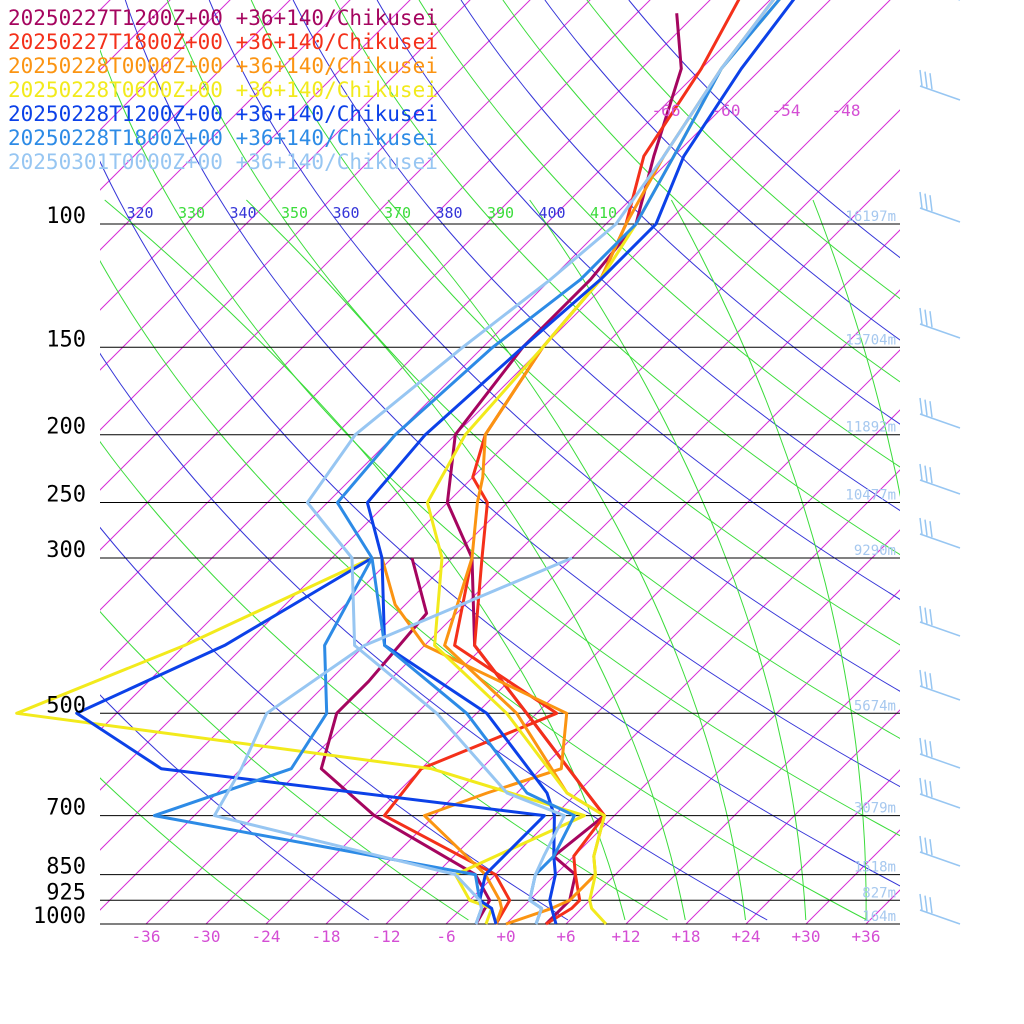  I want to click on legend-entry: 20250228T0600Z+00 +36+140/Chikusei, so click(223, 90).